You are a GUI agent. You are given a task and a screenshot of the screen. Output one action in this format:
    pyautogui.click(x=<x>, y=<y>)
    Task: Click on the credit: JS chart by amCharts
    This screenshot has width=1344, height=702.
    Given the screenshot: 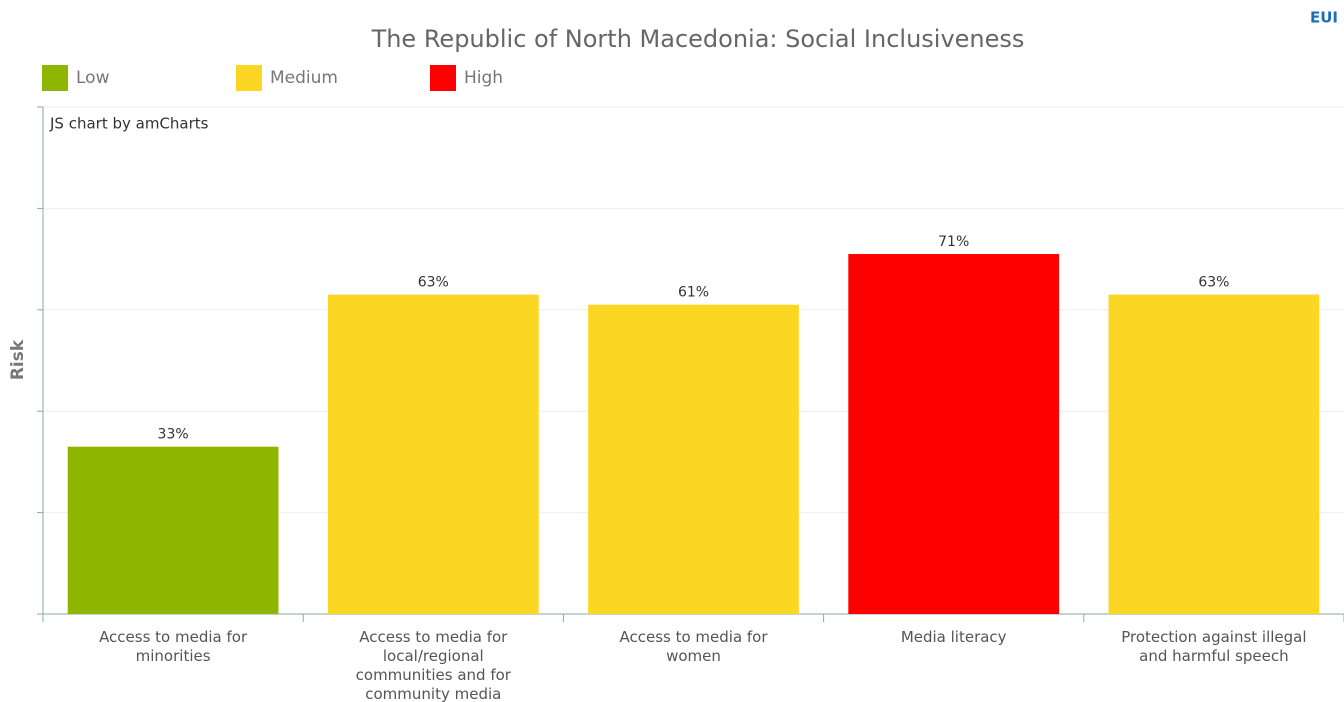 What is the action you would take?
    pyautogui.click(x=129, y=124)
    